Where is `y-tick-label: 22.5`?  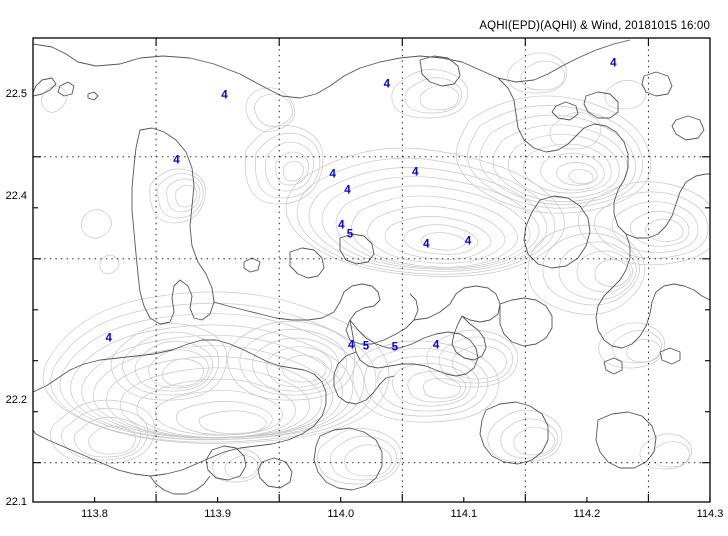
y-tick-label: 22.5 is located at coordinates (16, 94).